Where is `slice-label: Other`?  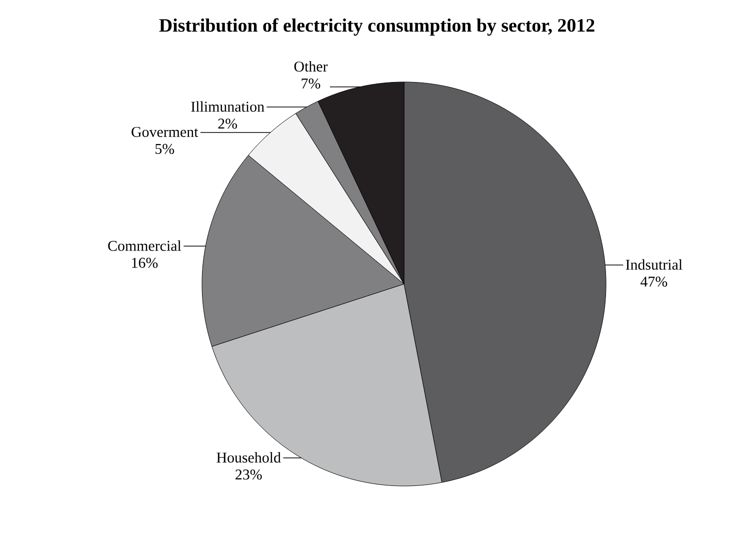 slice-label: Other is located at coordinates (311, 66).